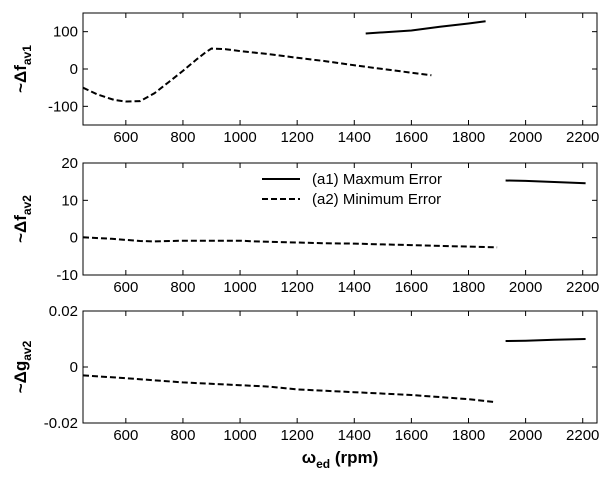 This screenshot has width=608, height=478. What do you see at coordinates (22, 366) in the screenshot?
I see `y-axis-label: ~Δgav2` at bounding box center [22, 366].